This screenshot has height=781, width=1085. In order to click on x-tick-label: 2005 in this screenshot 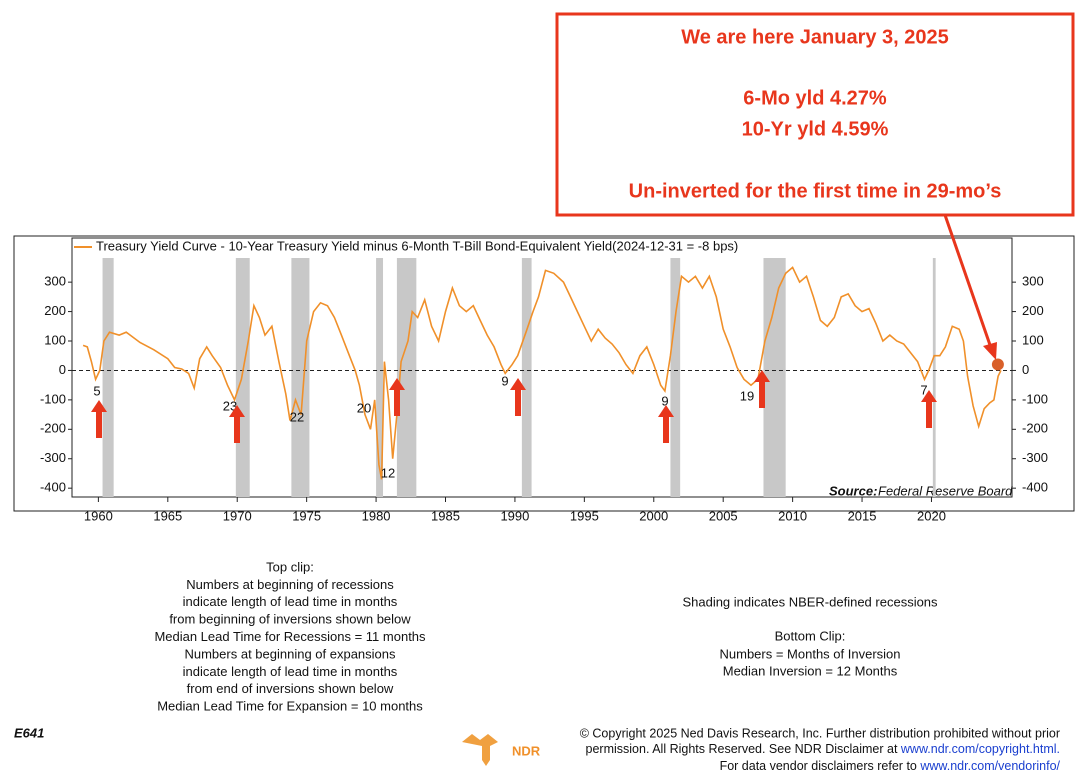, I will do `click(723, 515)`.